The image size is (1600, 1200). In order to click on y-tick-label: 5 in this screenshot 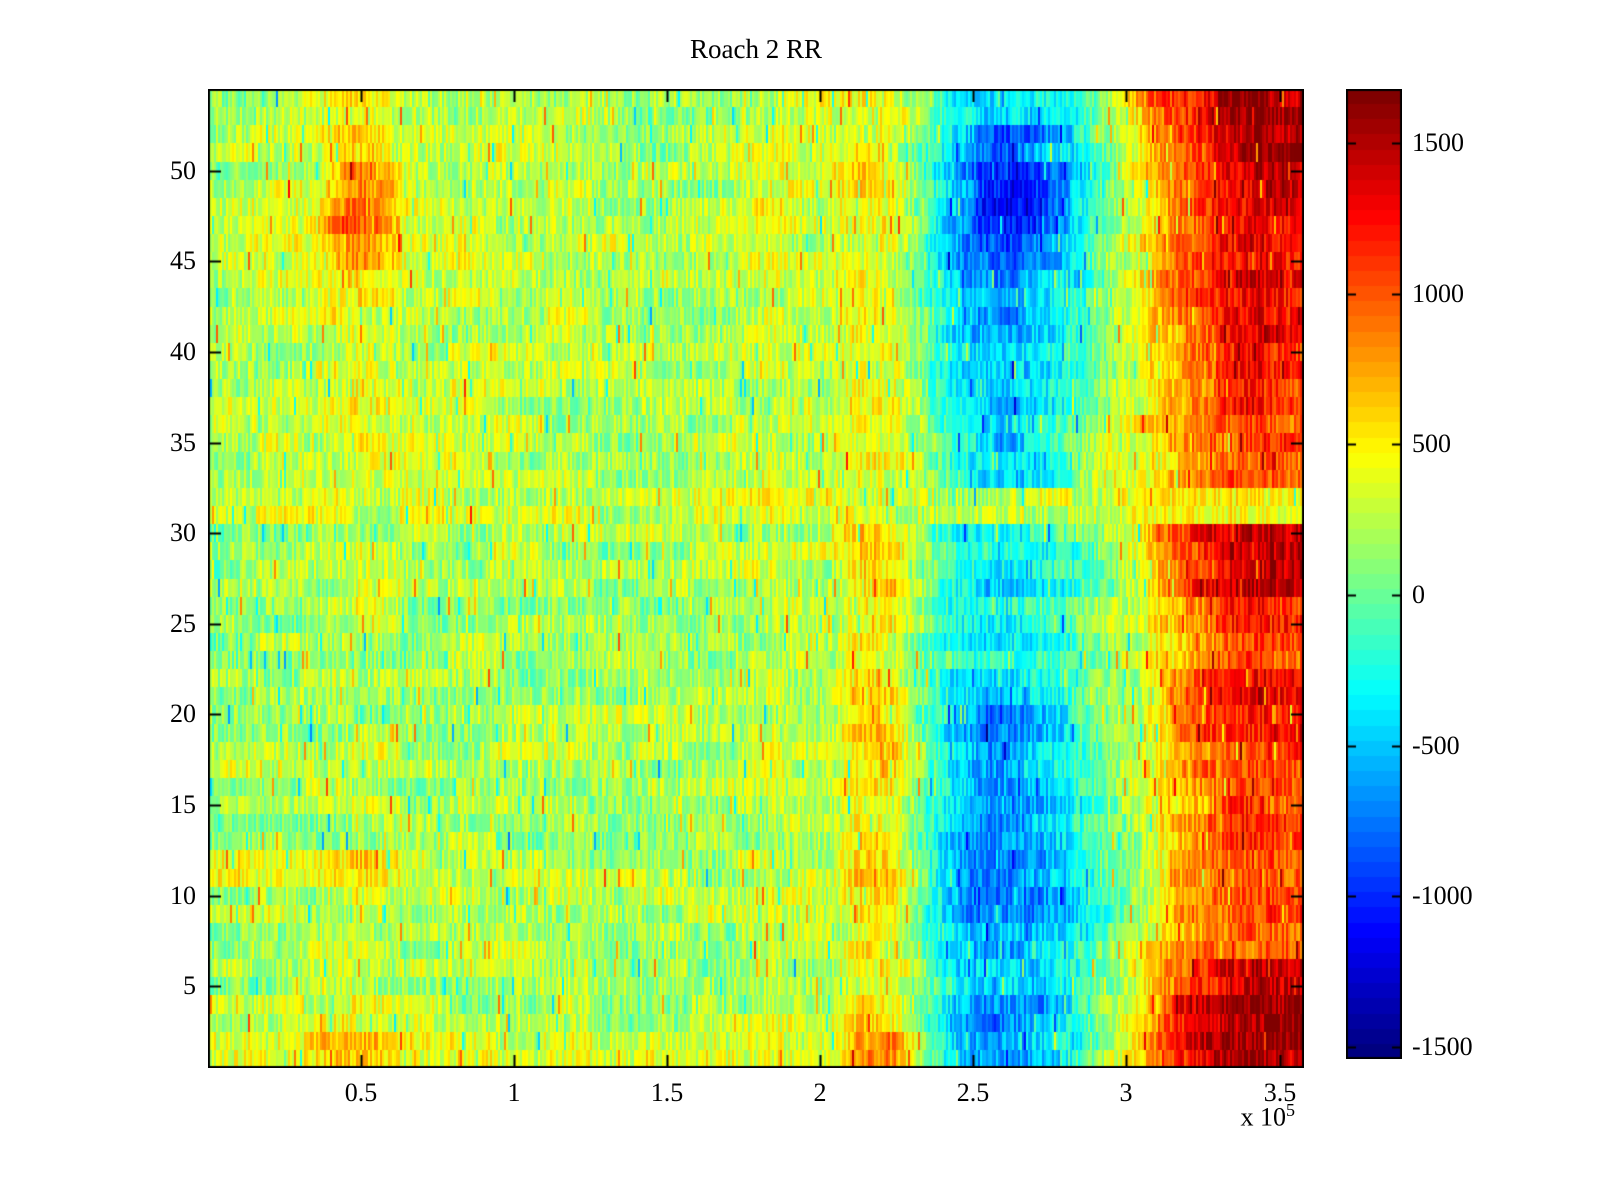, I will do `click(189, 985)`.